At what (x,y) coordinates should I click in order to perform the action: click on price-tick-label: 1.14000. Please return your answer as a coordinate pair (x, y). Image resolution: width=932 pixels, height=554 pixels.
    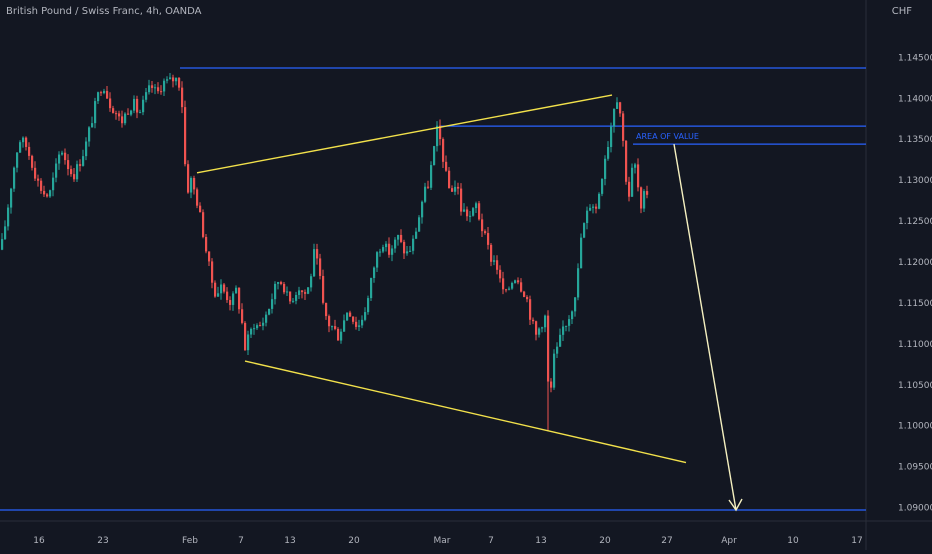
    Looking at the image, I should click on (915, 99).